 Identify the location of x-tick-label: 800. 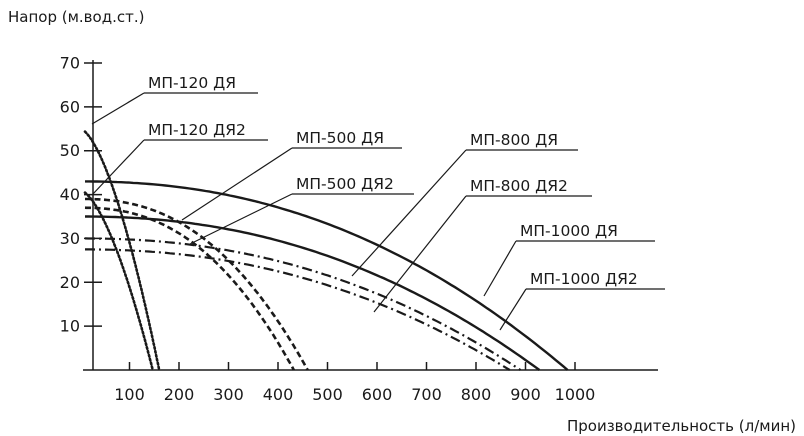
(476, 394).